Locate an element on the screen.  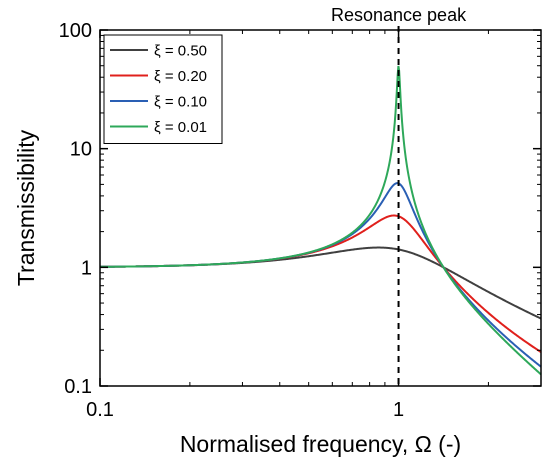
resonance-peak-label: Resonance peak is located at coordinates (399, 15).